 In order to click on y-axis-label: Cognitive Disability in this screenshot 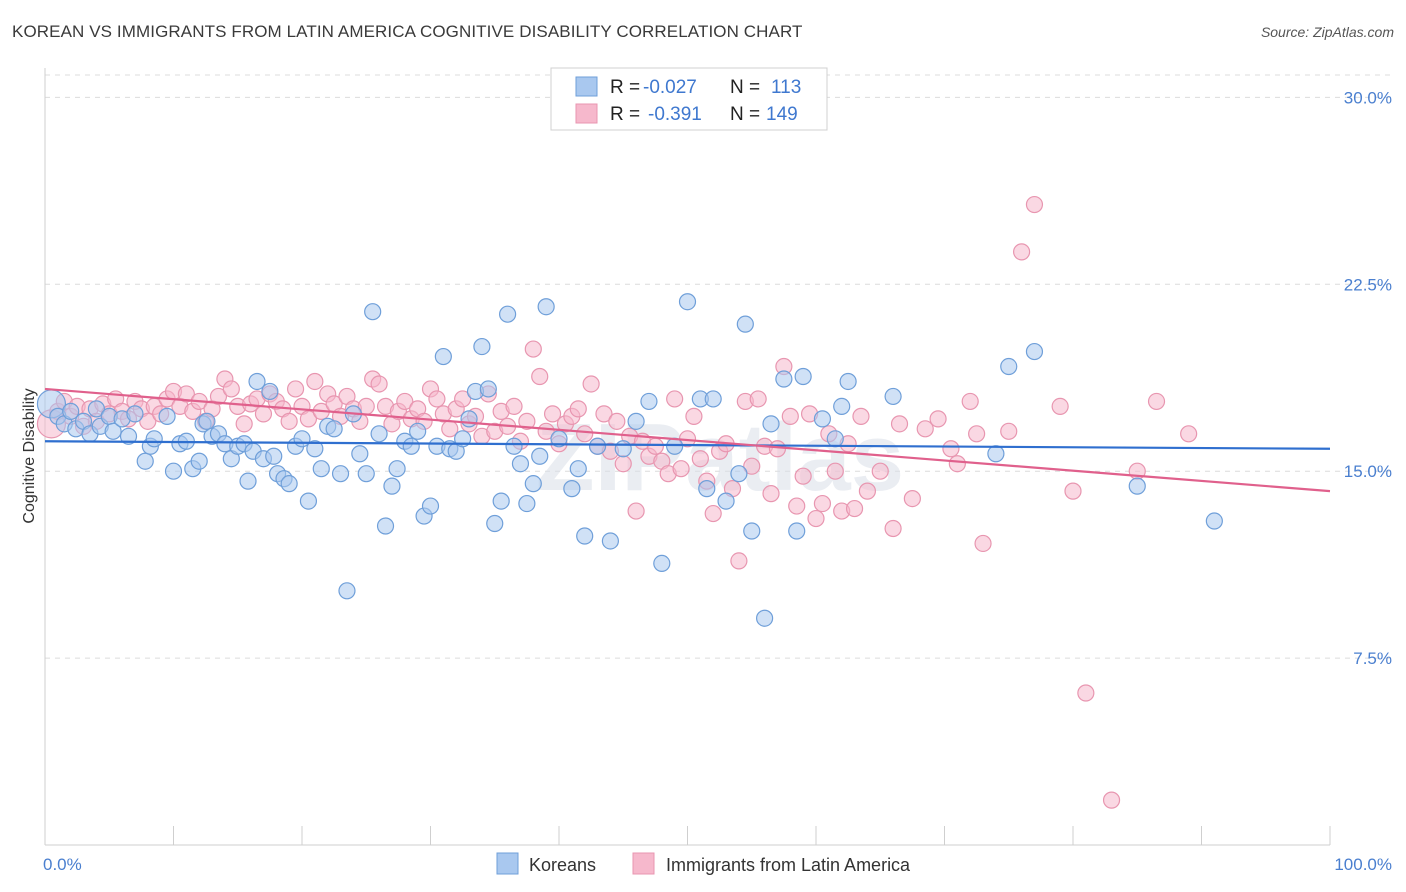, I will do `click(29, 455)`.